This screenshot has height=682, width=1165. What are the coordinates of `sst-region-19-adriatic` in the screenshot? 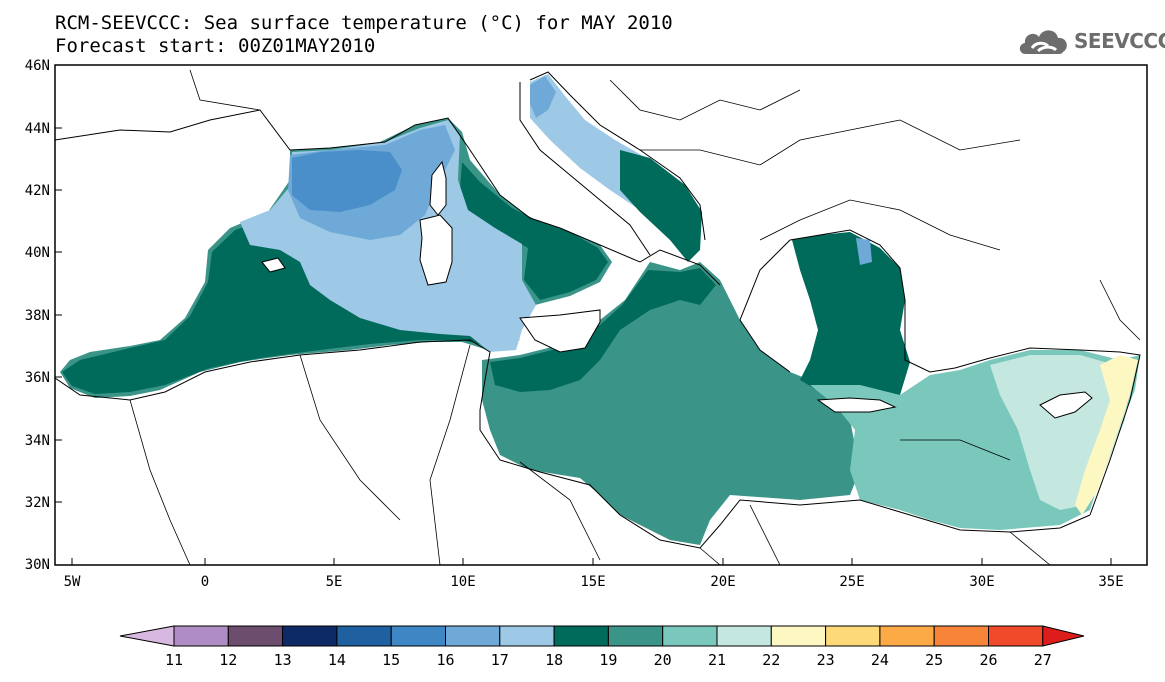 It's located at (661, 206).